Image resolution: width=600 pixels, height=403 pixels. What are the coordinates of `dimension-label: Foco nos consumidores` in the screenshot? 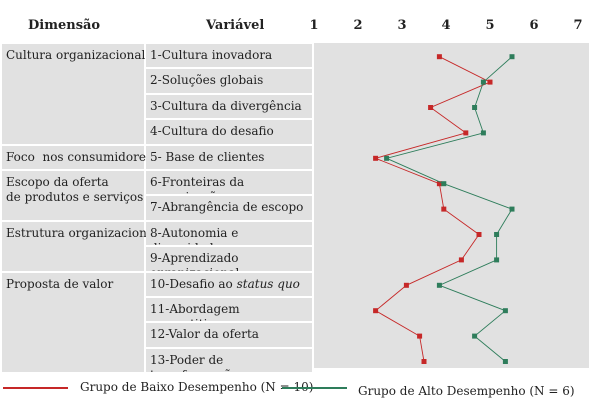 It's located at (79, 156).